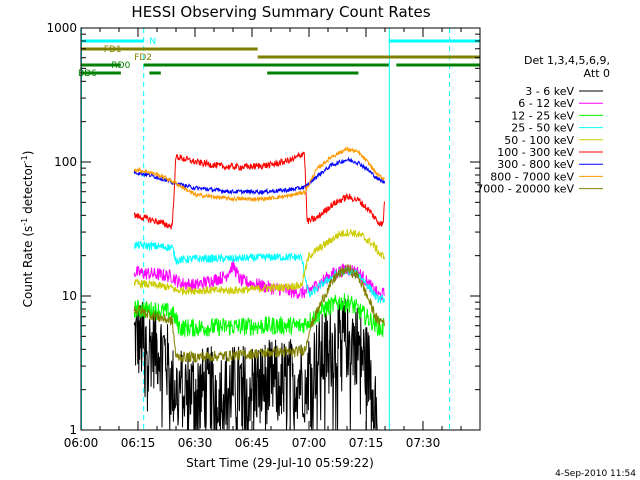 The height and width of the screenshot is (480, 640). Describe the element at coordinates (279, 58) in the screenshot. I see `mode-bars: N FD1 FD2 RD0 BD6` at that location.